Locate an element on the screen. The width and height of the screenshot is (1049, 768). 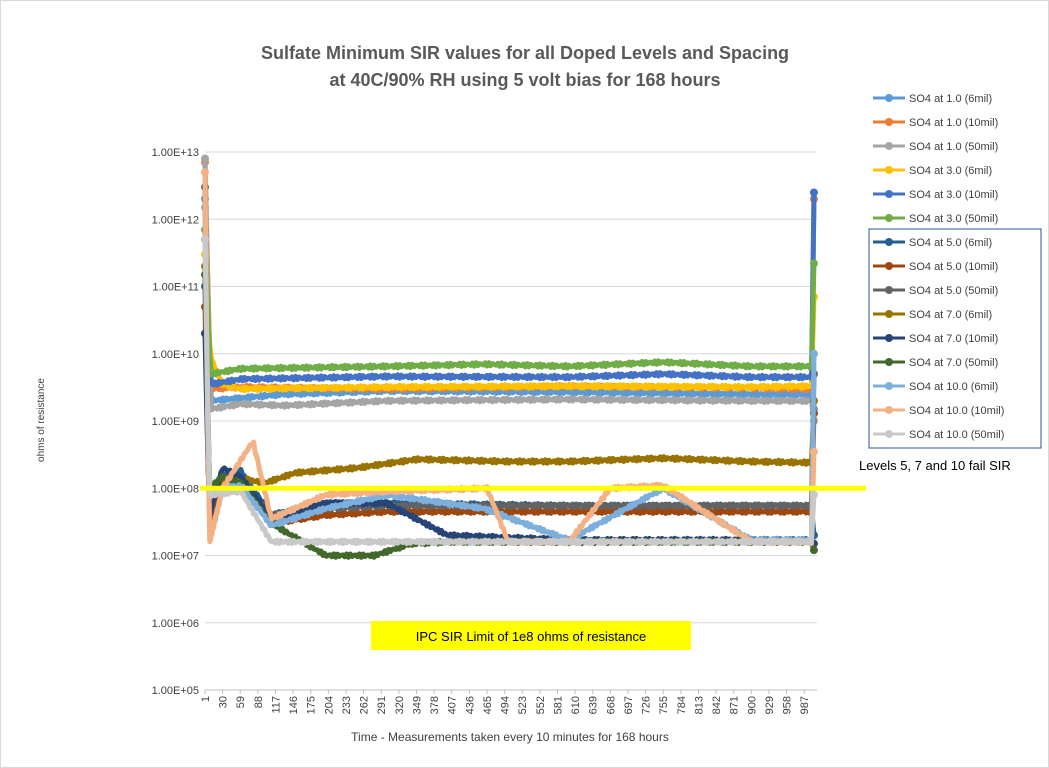
x-tick-label: 842 is located at coordinates (717, 705).